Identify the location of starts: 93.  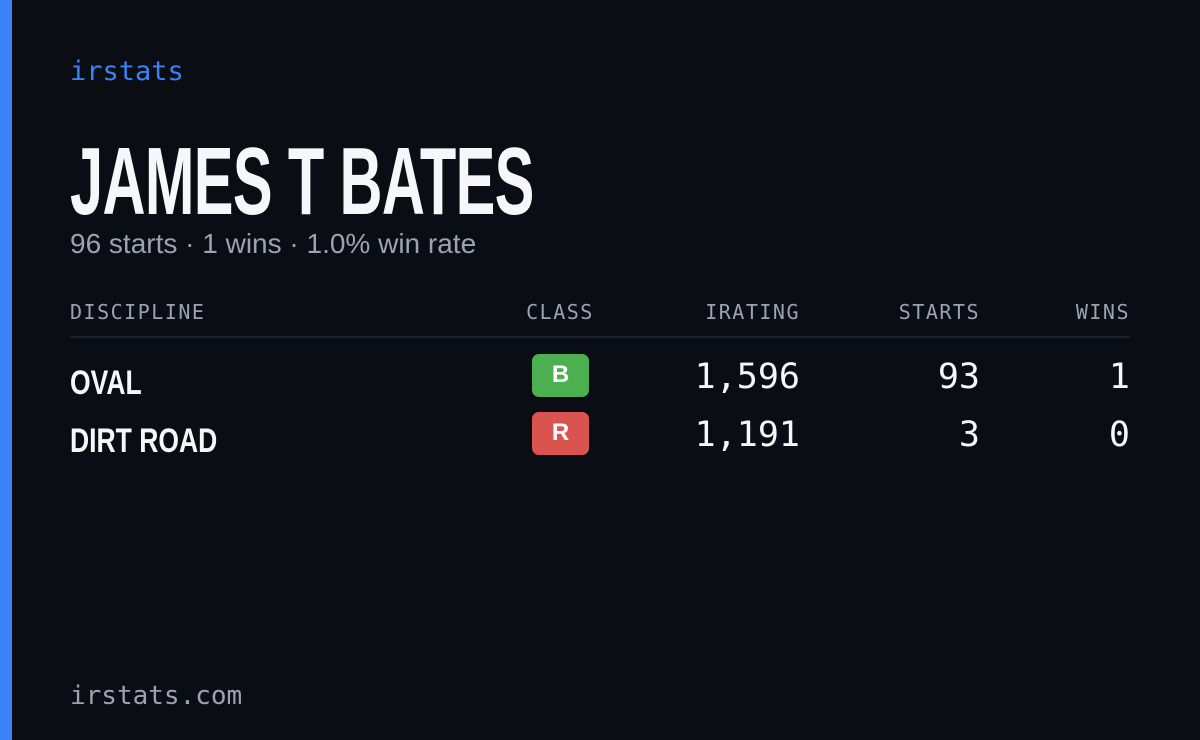
(958, 377).